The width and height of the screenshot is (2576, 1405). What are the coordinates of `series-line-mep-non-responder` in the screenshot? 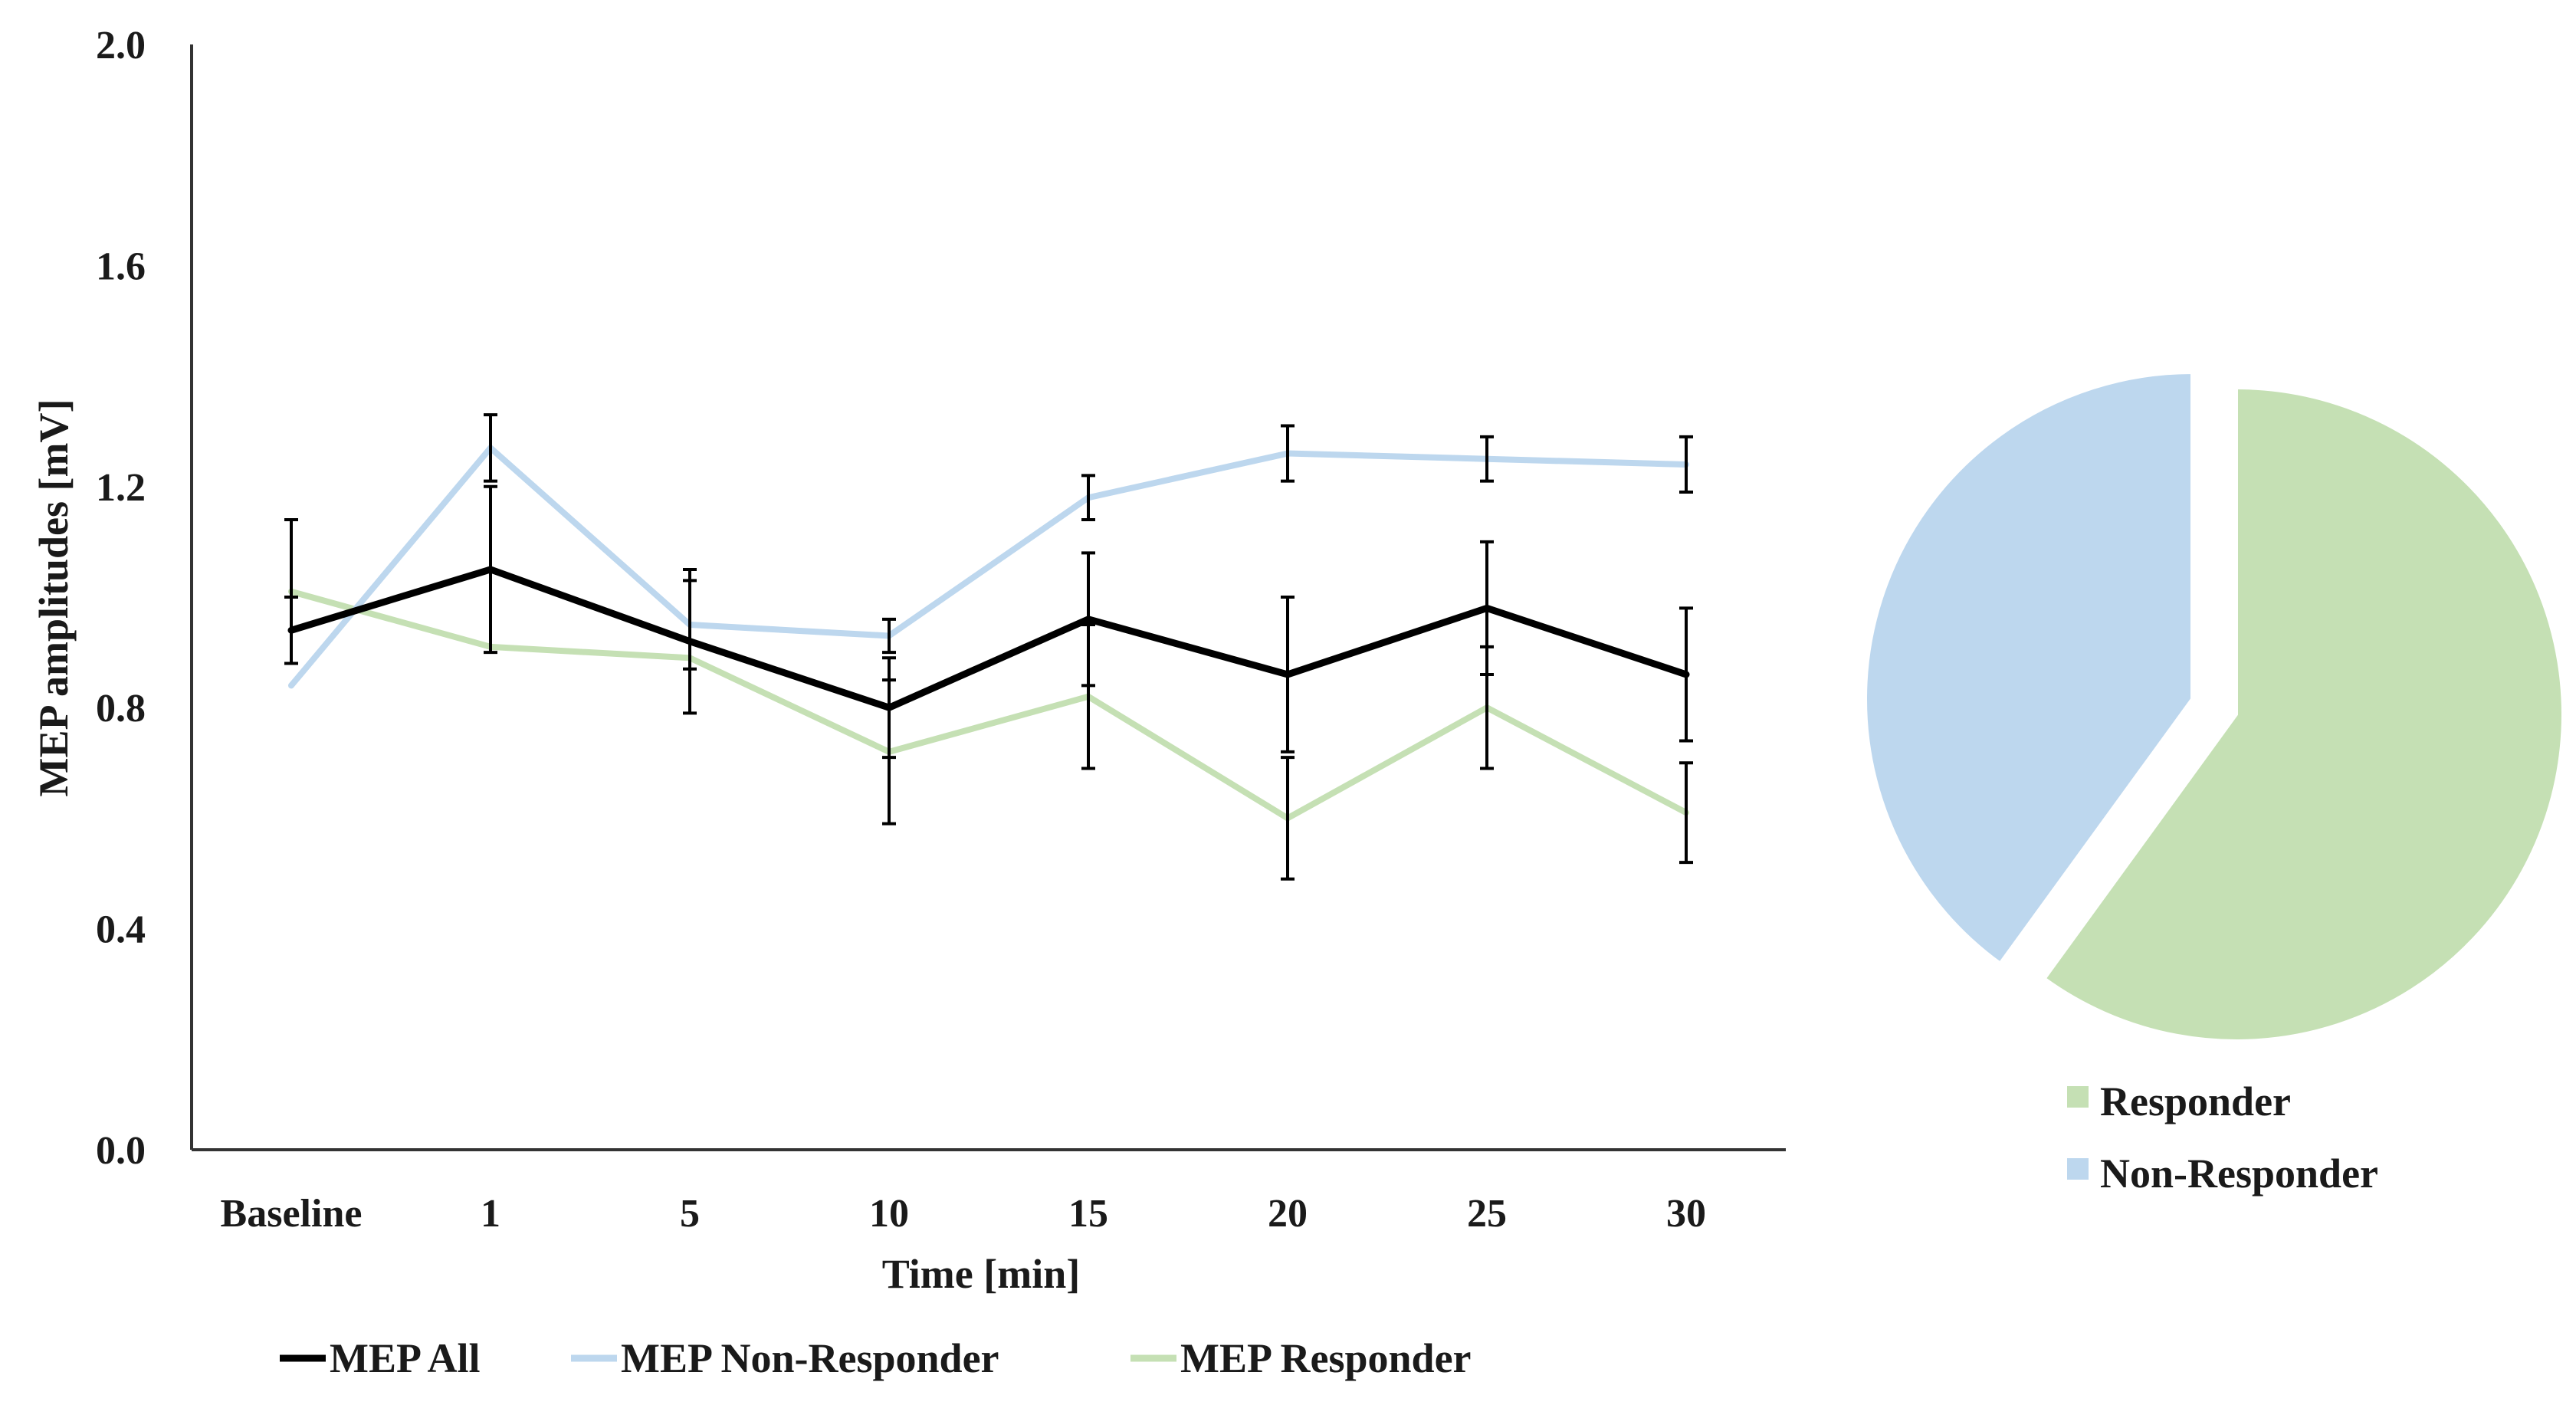 It's located at (988, 567).